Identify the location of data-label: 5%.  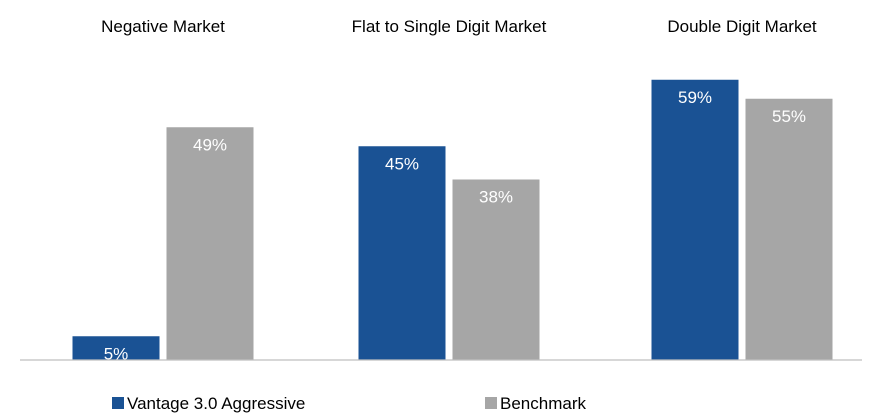
(116, 353).